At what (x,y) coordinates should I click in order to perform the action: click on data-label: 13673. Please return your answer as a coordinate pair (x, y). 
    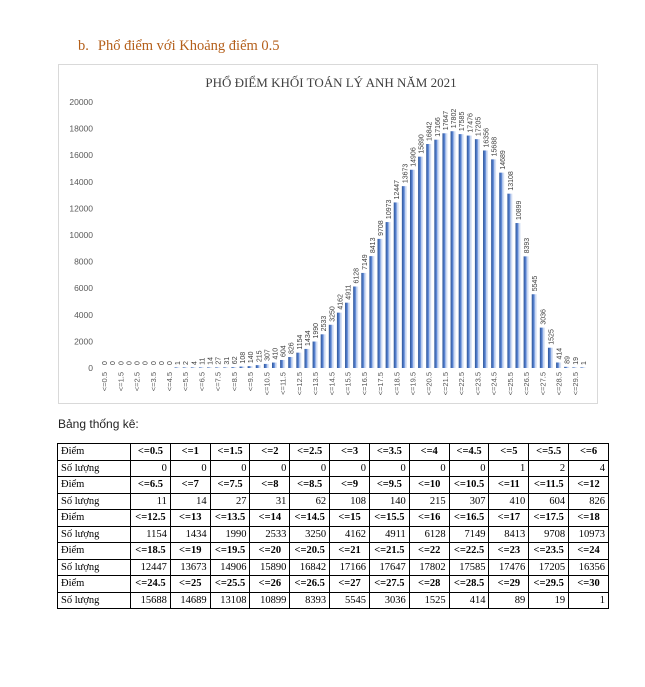
    Looking at the image, I should click on (405, 174).